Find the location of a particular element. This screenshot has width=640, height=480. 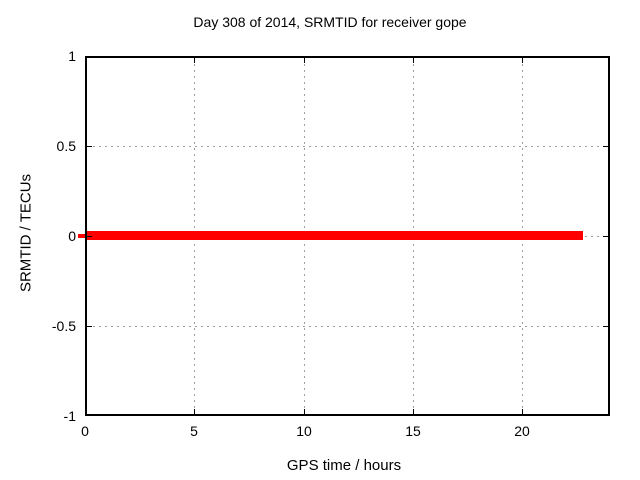

y-tick-0-right is located at coordinates (605, 236).